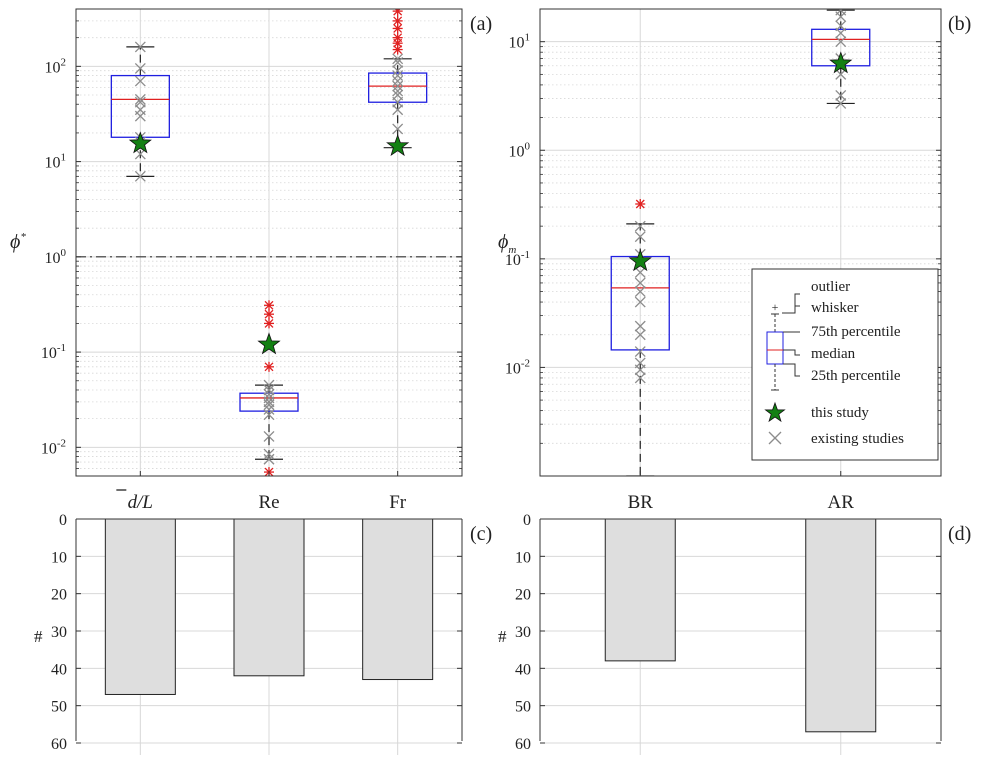 The width and height of the screenshot is (995, 760). Describe the element at coordinates (398, 502) in the screenshot. I see `x-tick-label: Fr` at that location.